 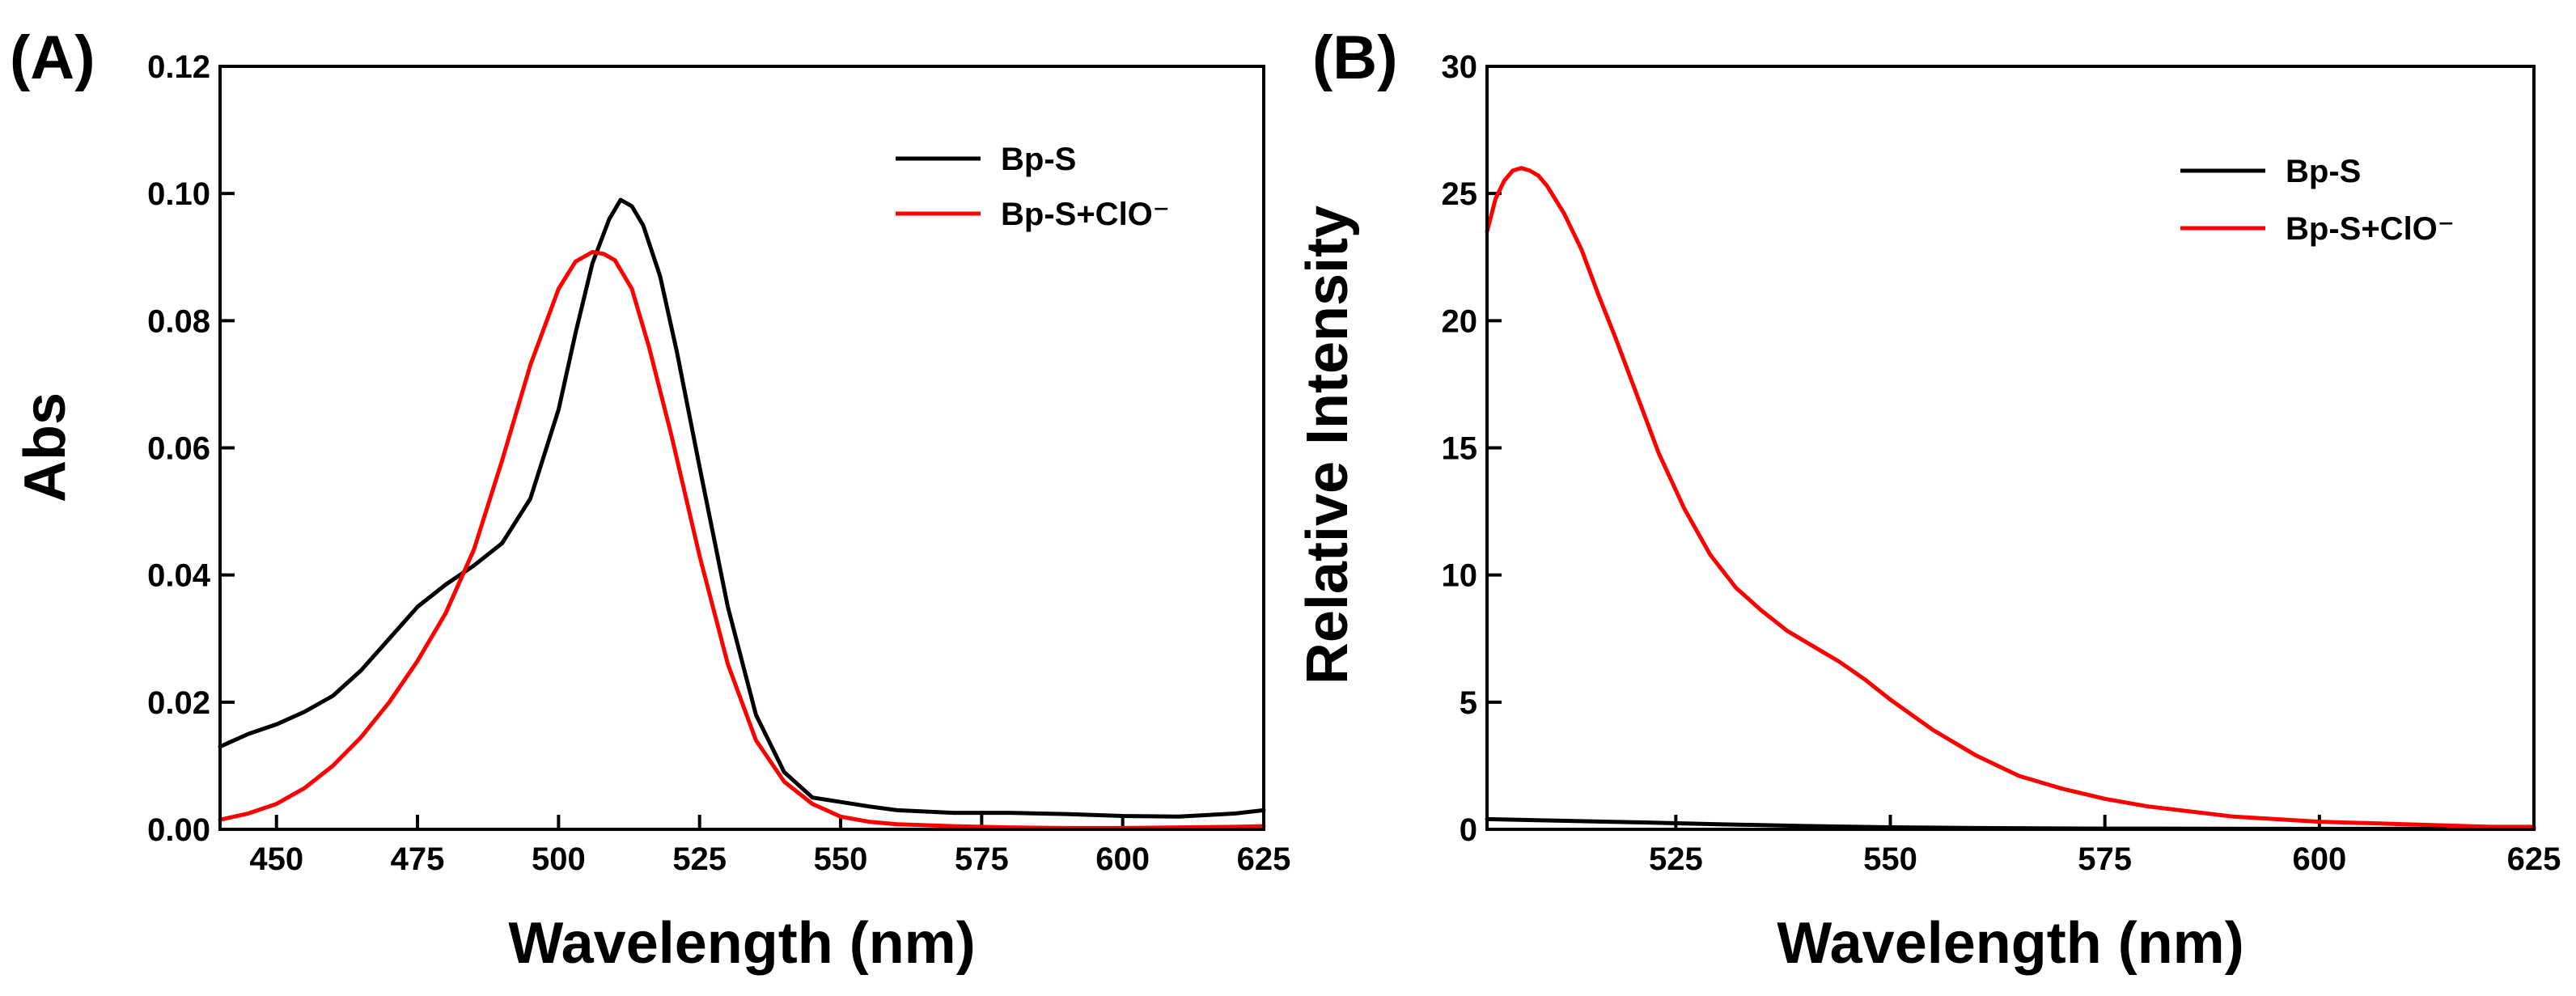 What do you see at coordinates (2317, 200) in the screenshot?
I see `panel-b-legend: Bp-S Bp-S+ClO⁻` at bounding box center [2317, 200].